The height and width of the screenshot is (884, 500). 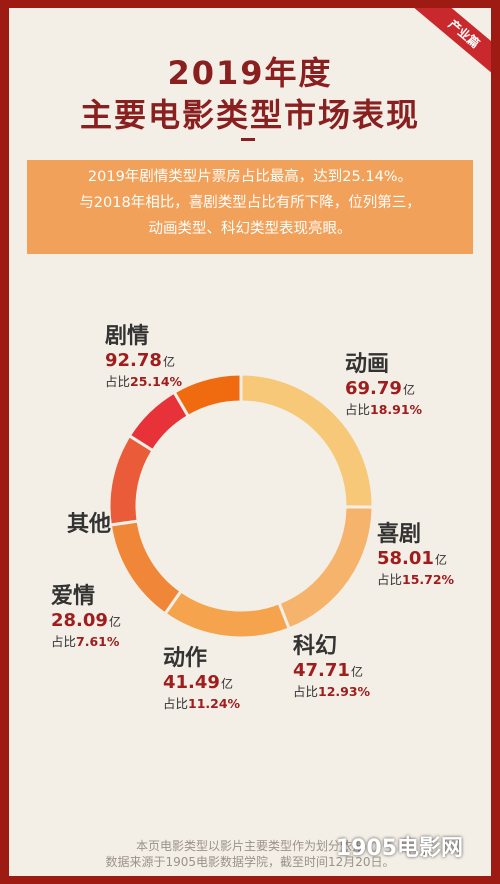 What do you see at coordinates (198, 682) in the screenshot?
I see `label-action-value: 41.49亿` at bounding box center [198, 682].